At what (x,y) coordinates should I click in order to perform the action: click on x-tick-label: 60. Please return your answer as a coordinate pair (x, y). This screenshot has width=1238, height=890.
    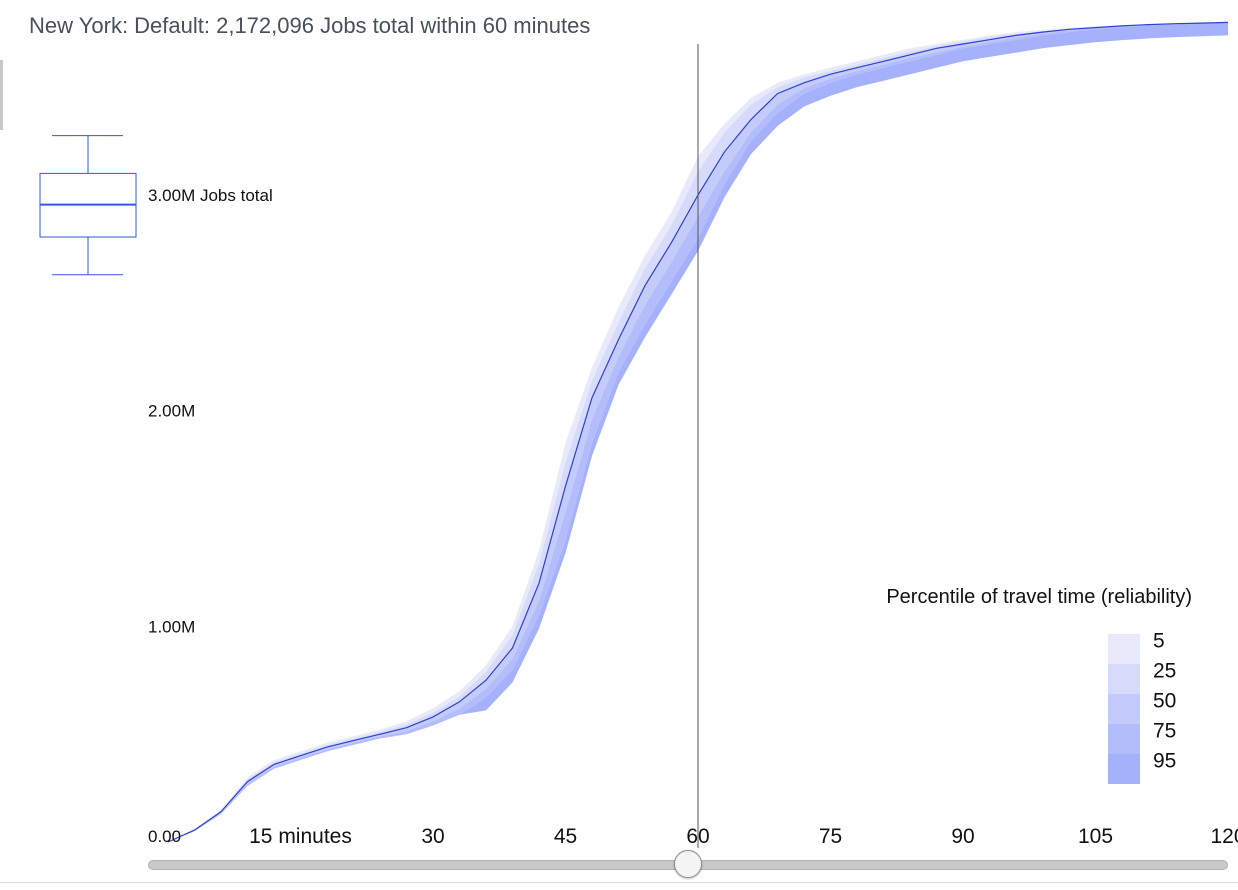
    Looking at the image, I should click on (697, 836).